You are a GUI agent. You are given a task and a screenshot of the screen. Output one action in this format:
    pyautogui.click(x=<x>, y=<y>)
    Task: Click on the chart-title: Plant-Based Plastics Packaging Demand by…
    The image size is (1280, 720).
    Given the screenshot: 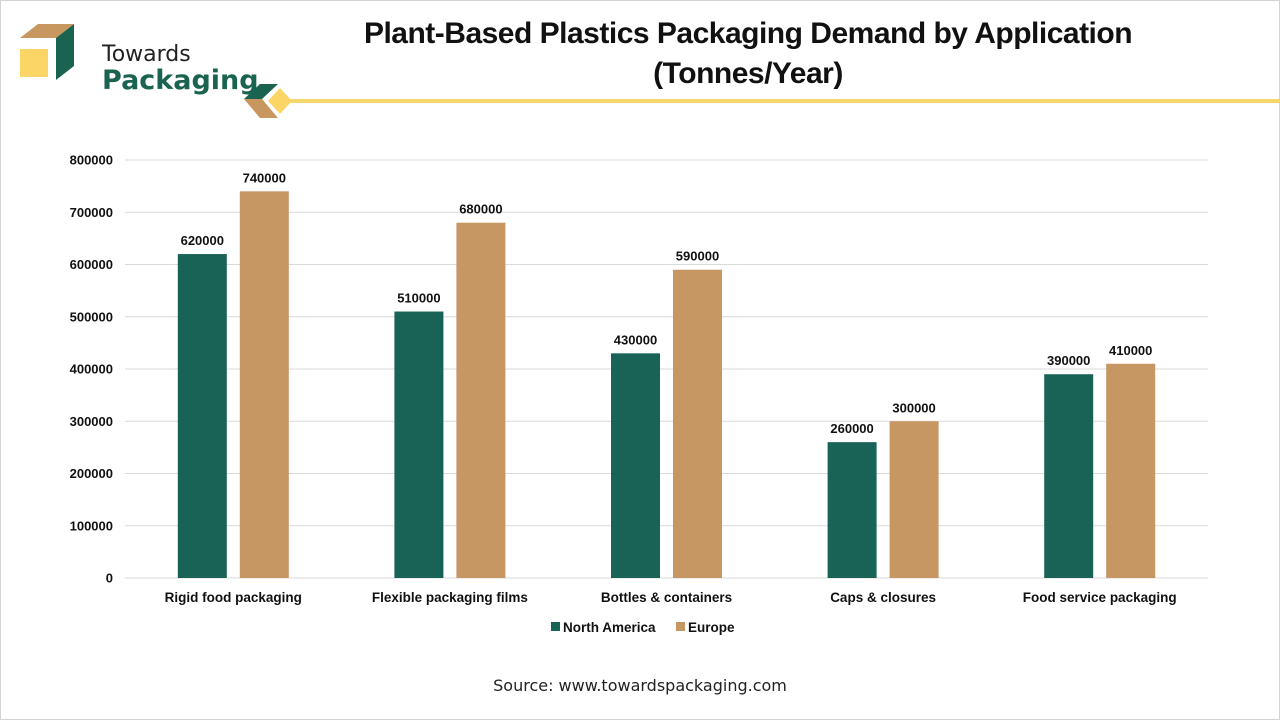 What is the action you would take?
    pyautogui.click(x=748, y=33)
    